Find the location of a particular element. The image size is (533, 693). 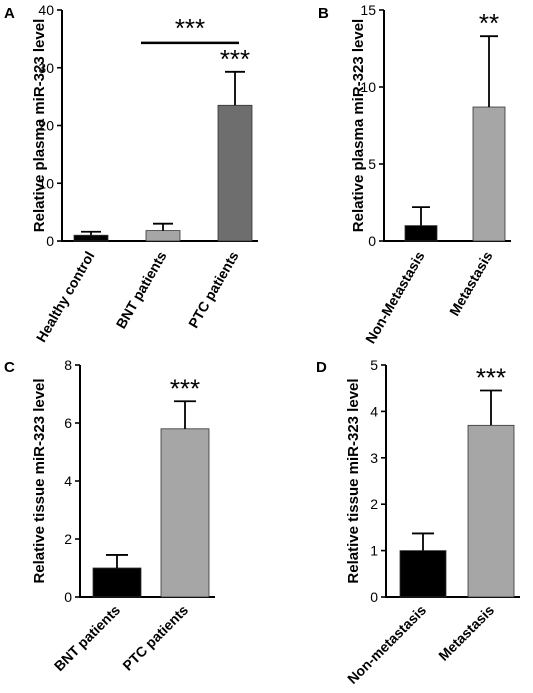

panel-c-ytick-label: 2 is located at coordinates (68, 539).